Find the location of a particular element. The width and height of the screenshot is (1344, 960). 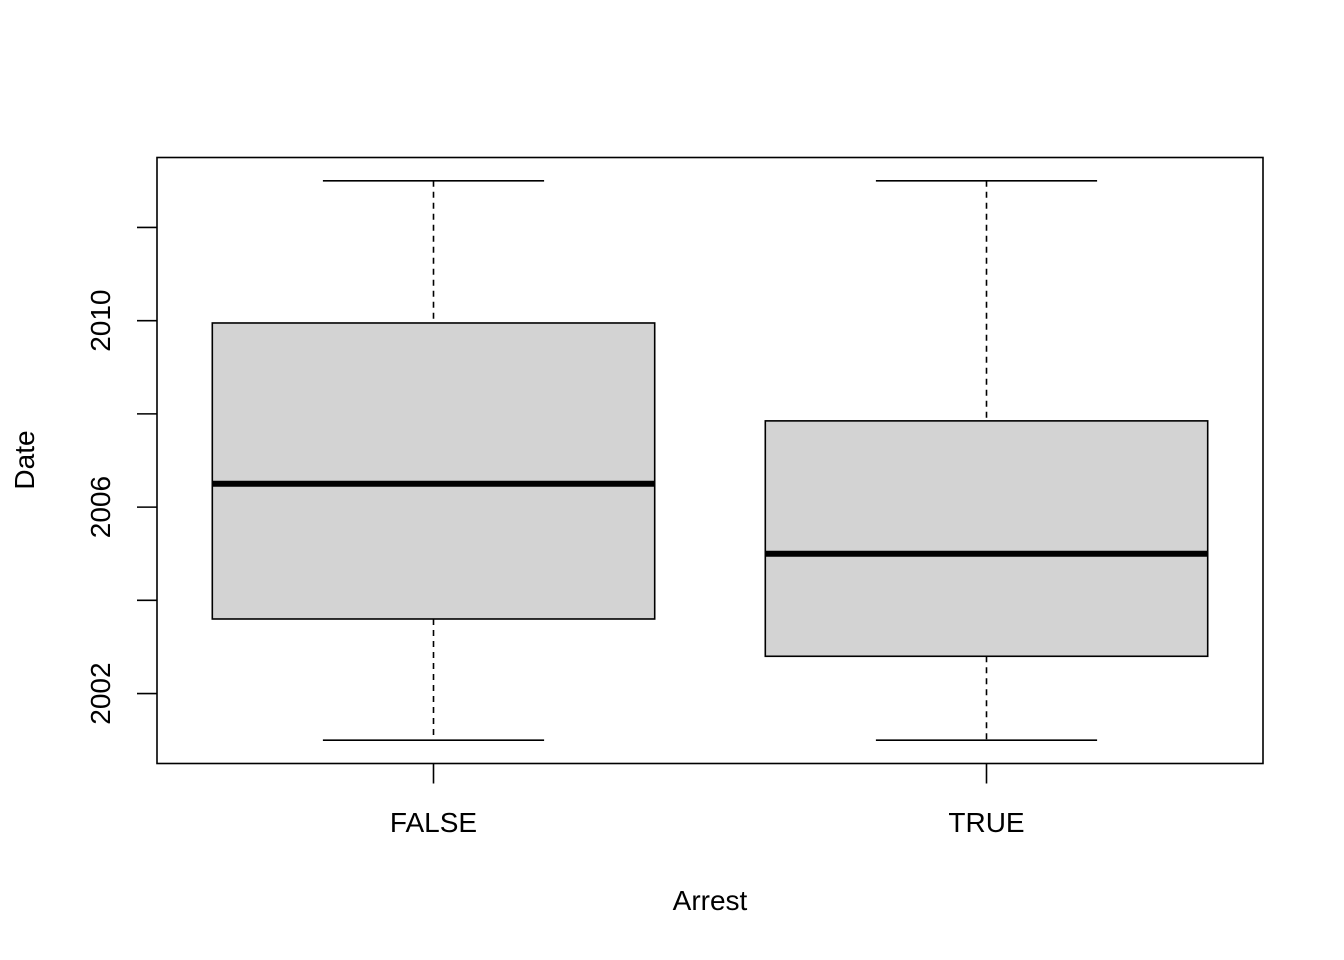

x-tick-label: FALSE is located at coordinates (433, 822).